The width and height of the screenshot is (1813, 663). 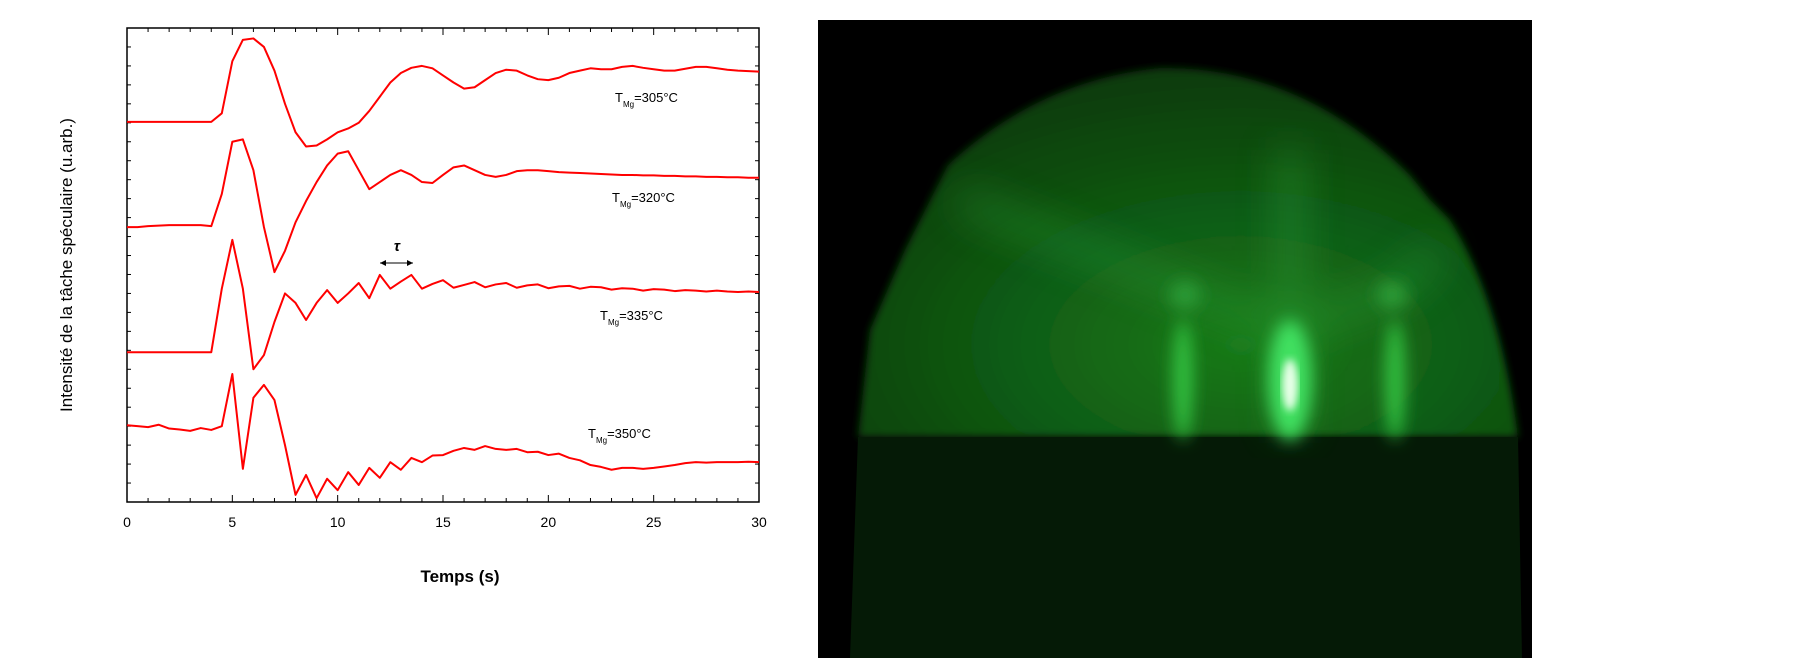 I want to click on series-label-suffix: =320°C, so click(x=653, y=197).